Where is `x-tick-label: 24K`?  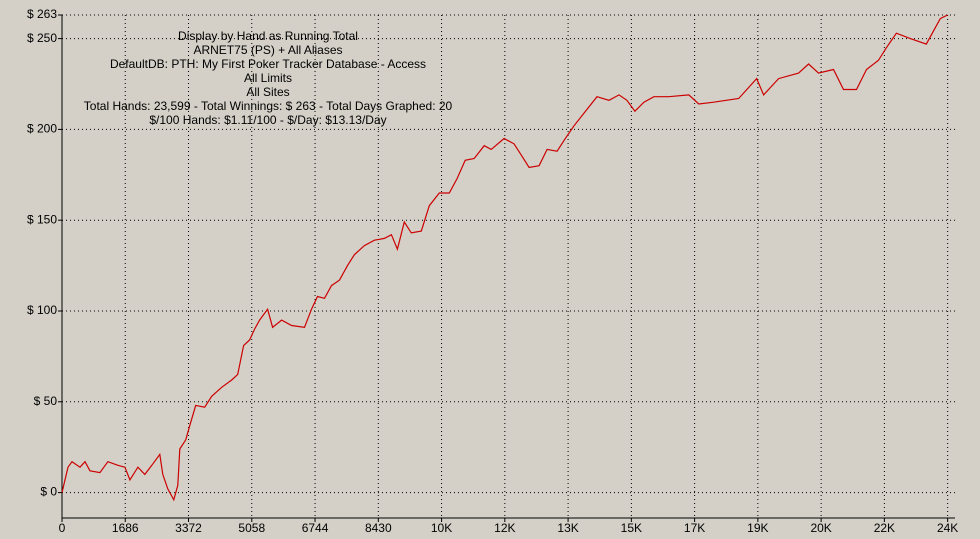 x-tick-label: 24K is located at coordinates (947, 528).